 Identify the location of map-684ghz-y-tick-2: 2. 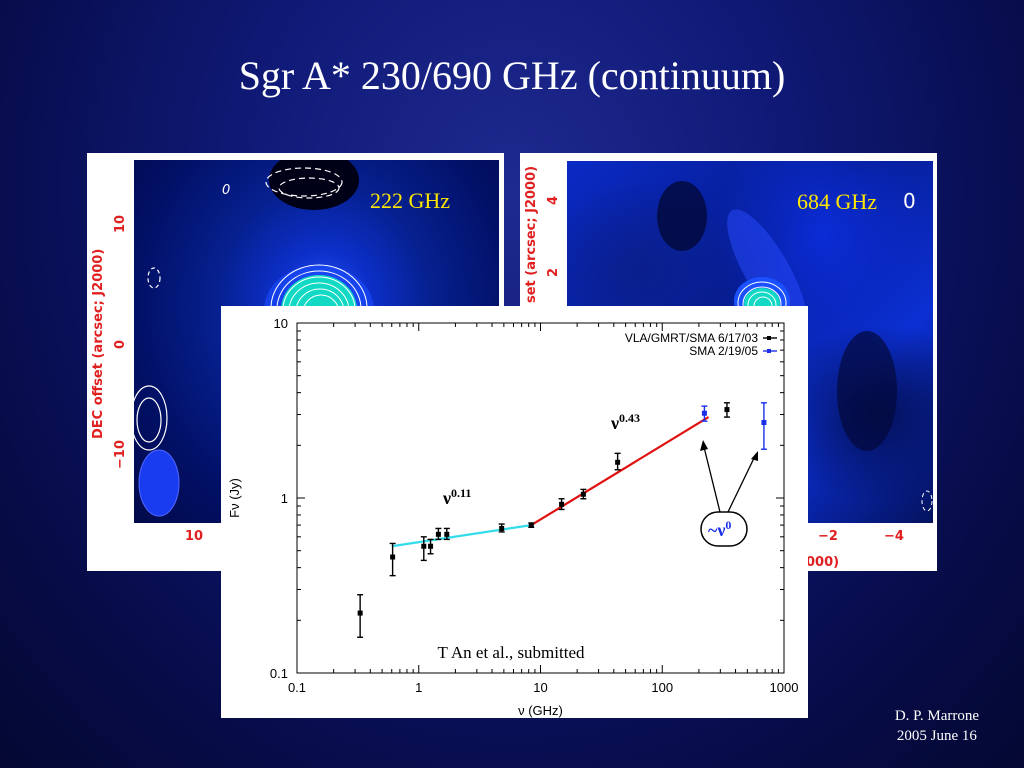
(553, 272).